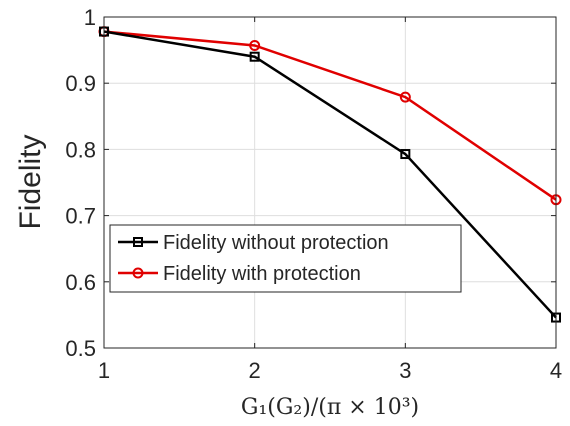 This screenshot has height=426, width=570. I want to click on x-axis-label: G₁(G₂)/(π × 10³), so click(330, 407).